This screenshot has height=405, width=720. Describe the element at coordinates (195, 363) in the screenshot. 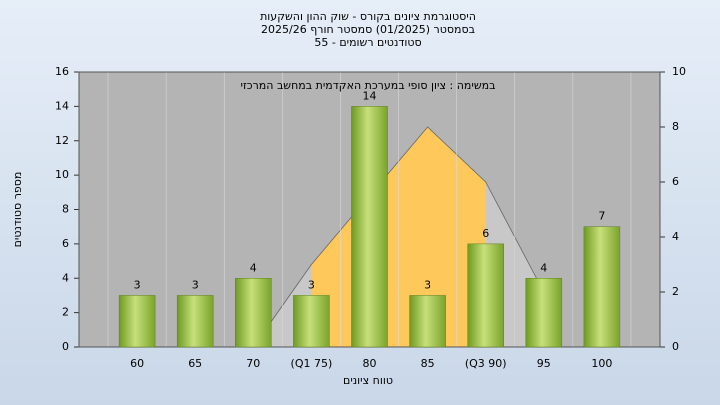

I see `x-tick-label: 65` at that location.